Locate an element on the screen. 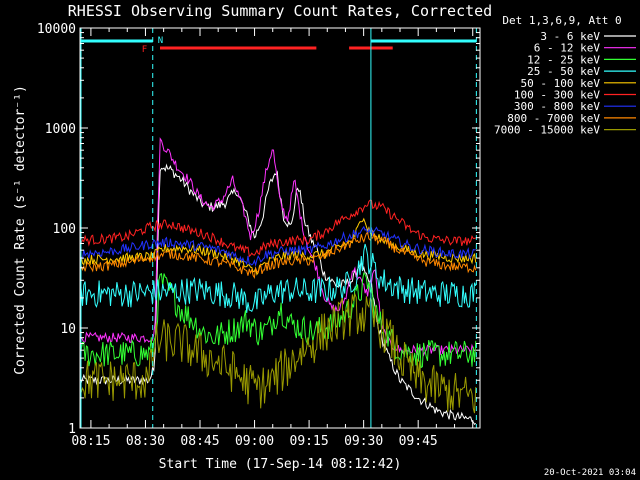 This screenshot has width=640, height=480. x-tick-label: 09:45 is located at coordinates (418, 441).